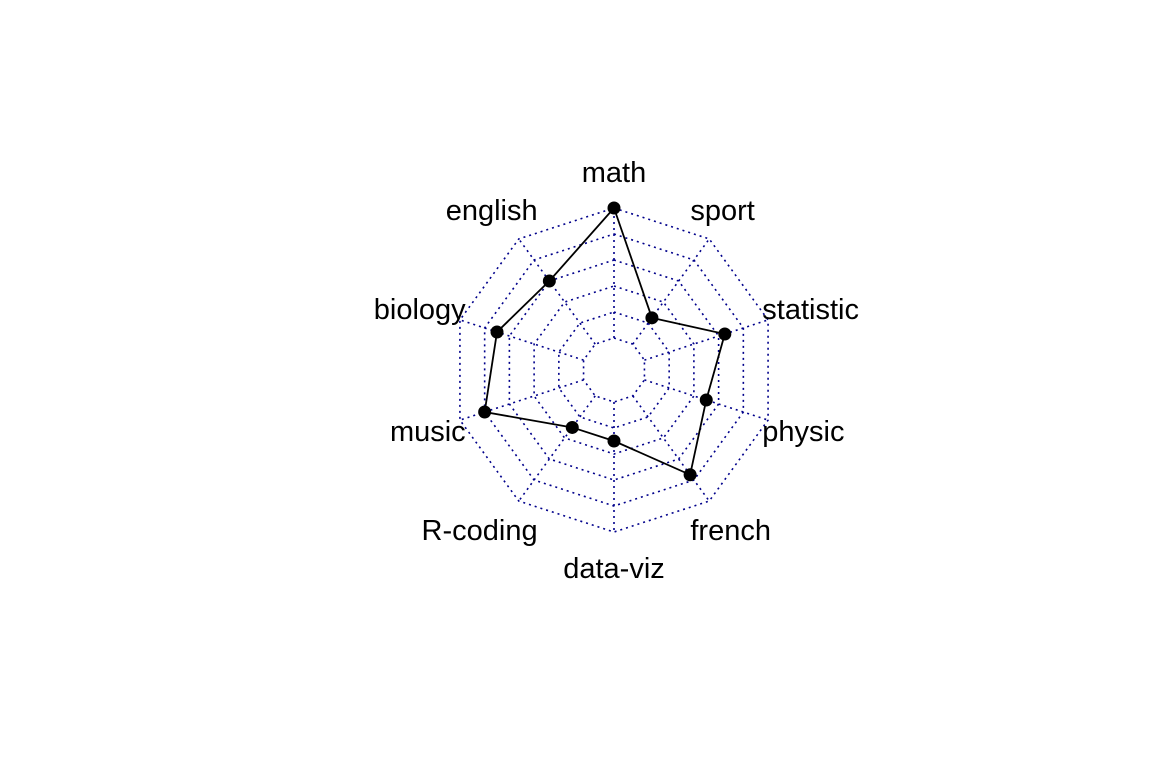  Describe the element at coordinates (420, 310) in the screenshot. I see `axis-label: biology` at that location.